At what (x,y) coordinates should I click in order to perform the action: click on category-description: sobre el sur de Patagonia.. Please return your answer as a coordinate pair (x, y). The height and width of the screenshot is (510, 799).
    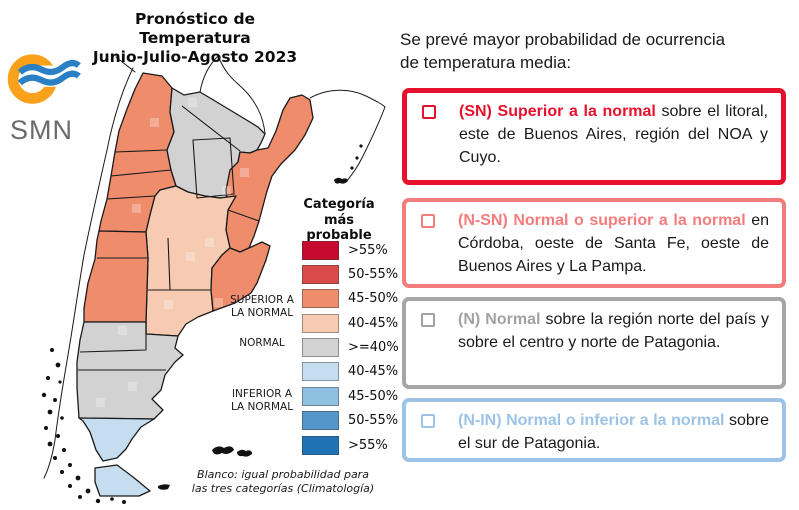
    Looking at the image, I should click on (614, 432).